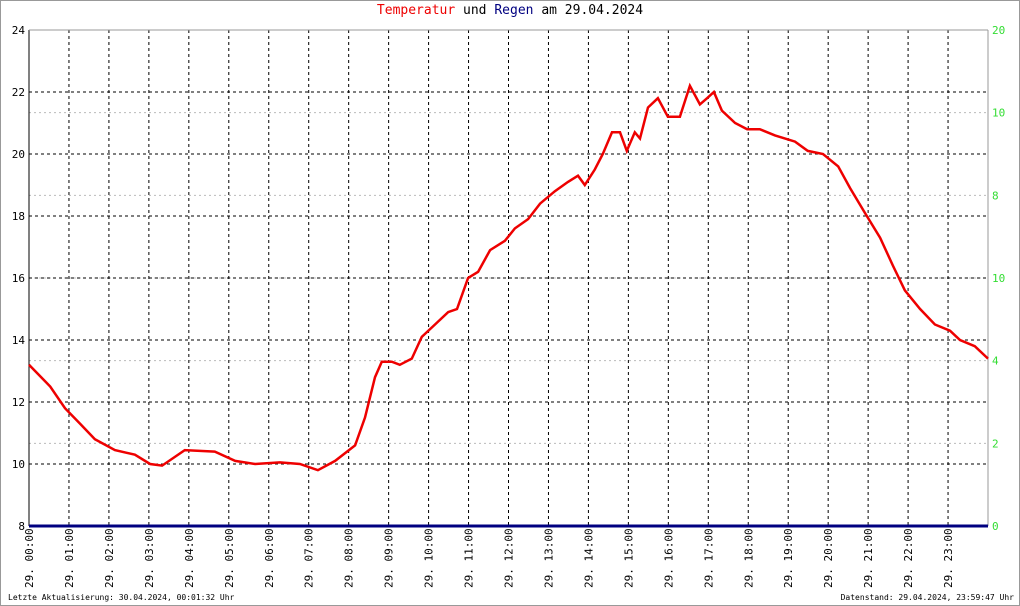  I want to click on x-tick-label: 29. 12:00, so click(509, 558).